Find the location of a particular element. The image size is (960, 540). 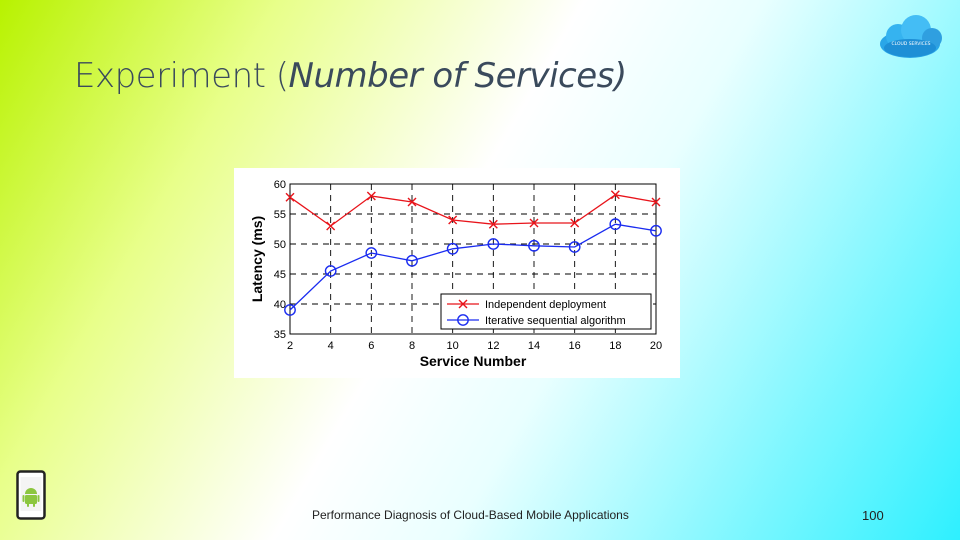

x-tick-label: 12 is located at coordinates (493, 346).